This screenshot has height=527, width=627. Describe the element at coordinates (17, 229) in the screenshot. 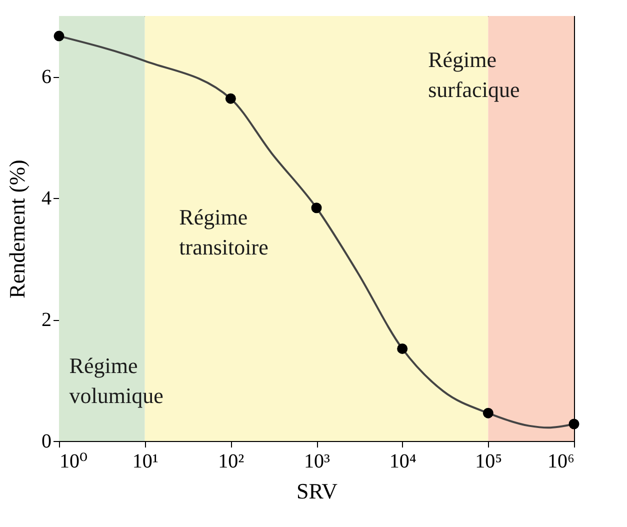

I see `y-axis-title: Rendement (%)` at that location.